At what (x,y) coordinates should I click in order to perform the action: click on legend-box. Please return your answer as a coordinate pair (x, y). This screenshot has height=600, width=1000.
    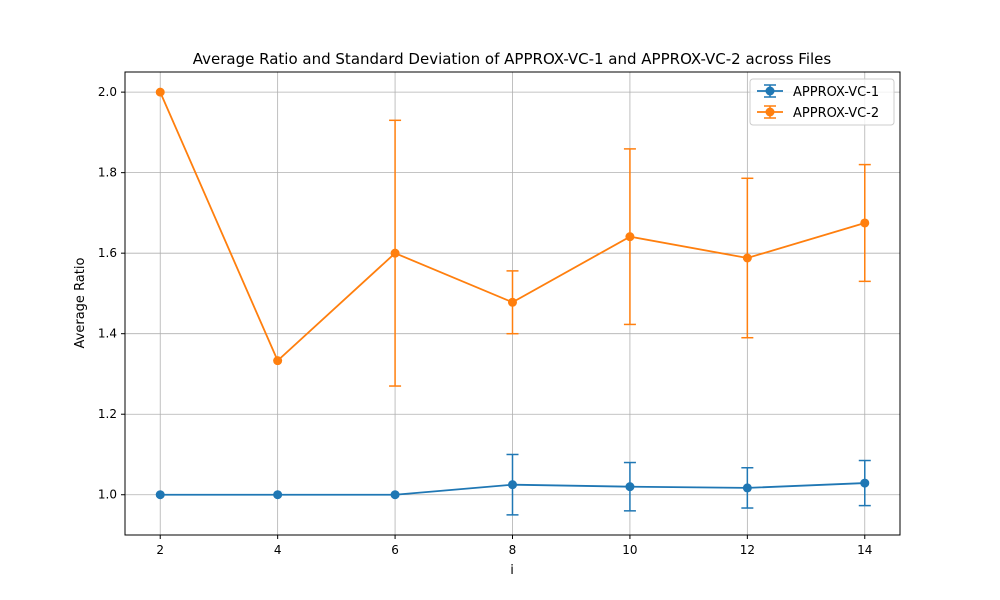
    Looking at the image, I should click on (822, 102).